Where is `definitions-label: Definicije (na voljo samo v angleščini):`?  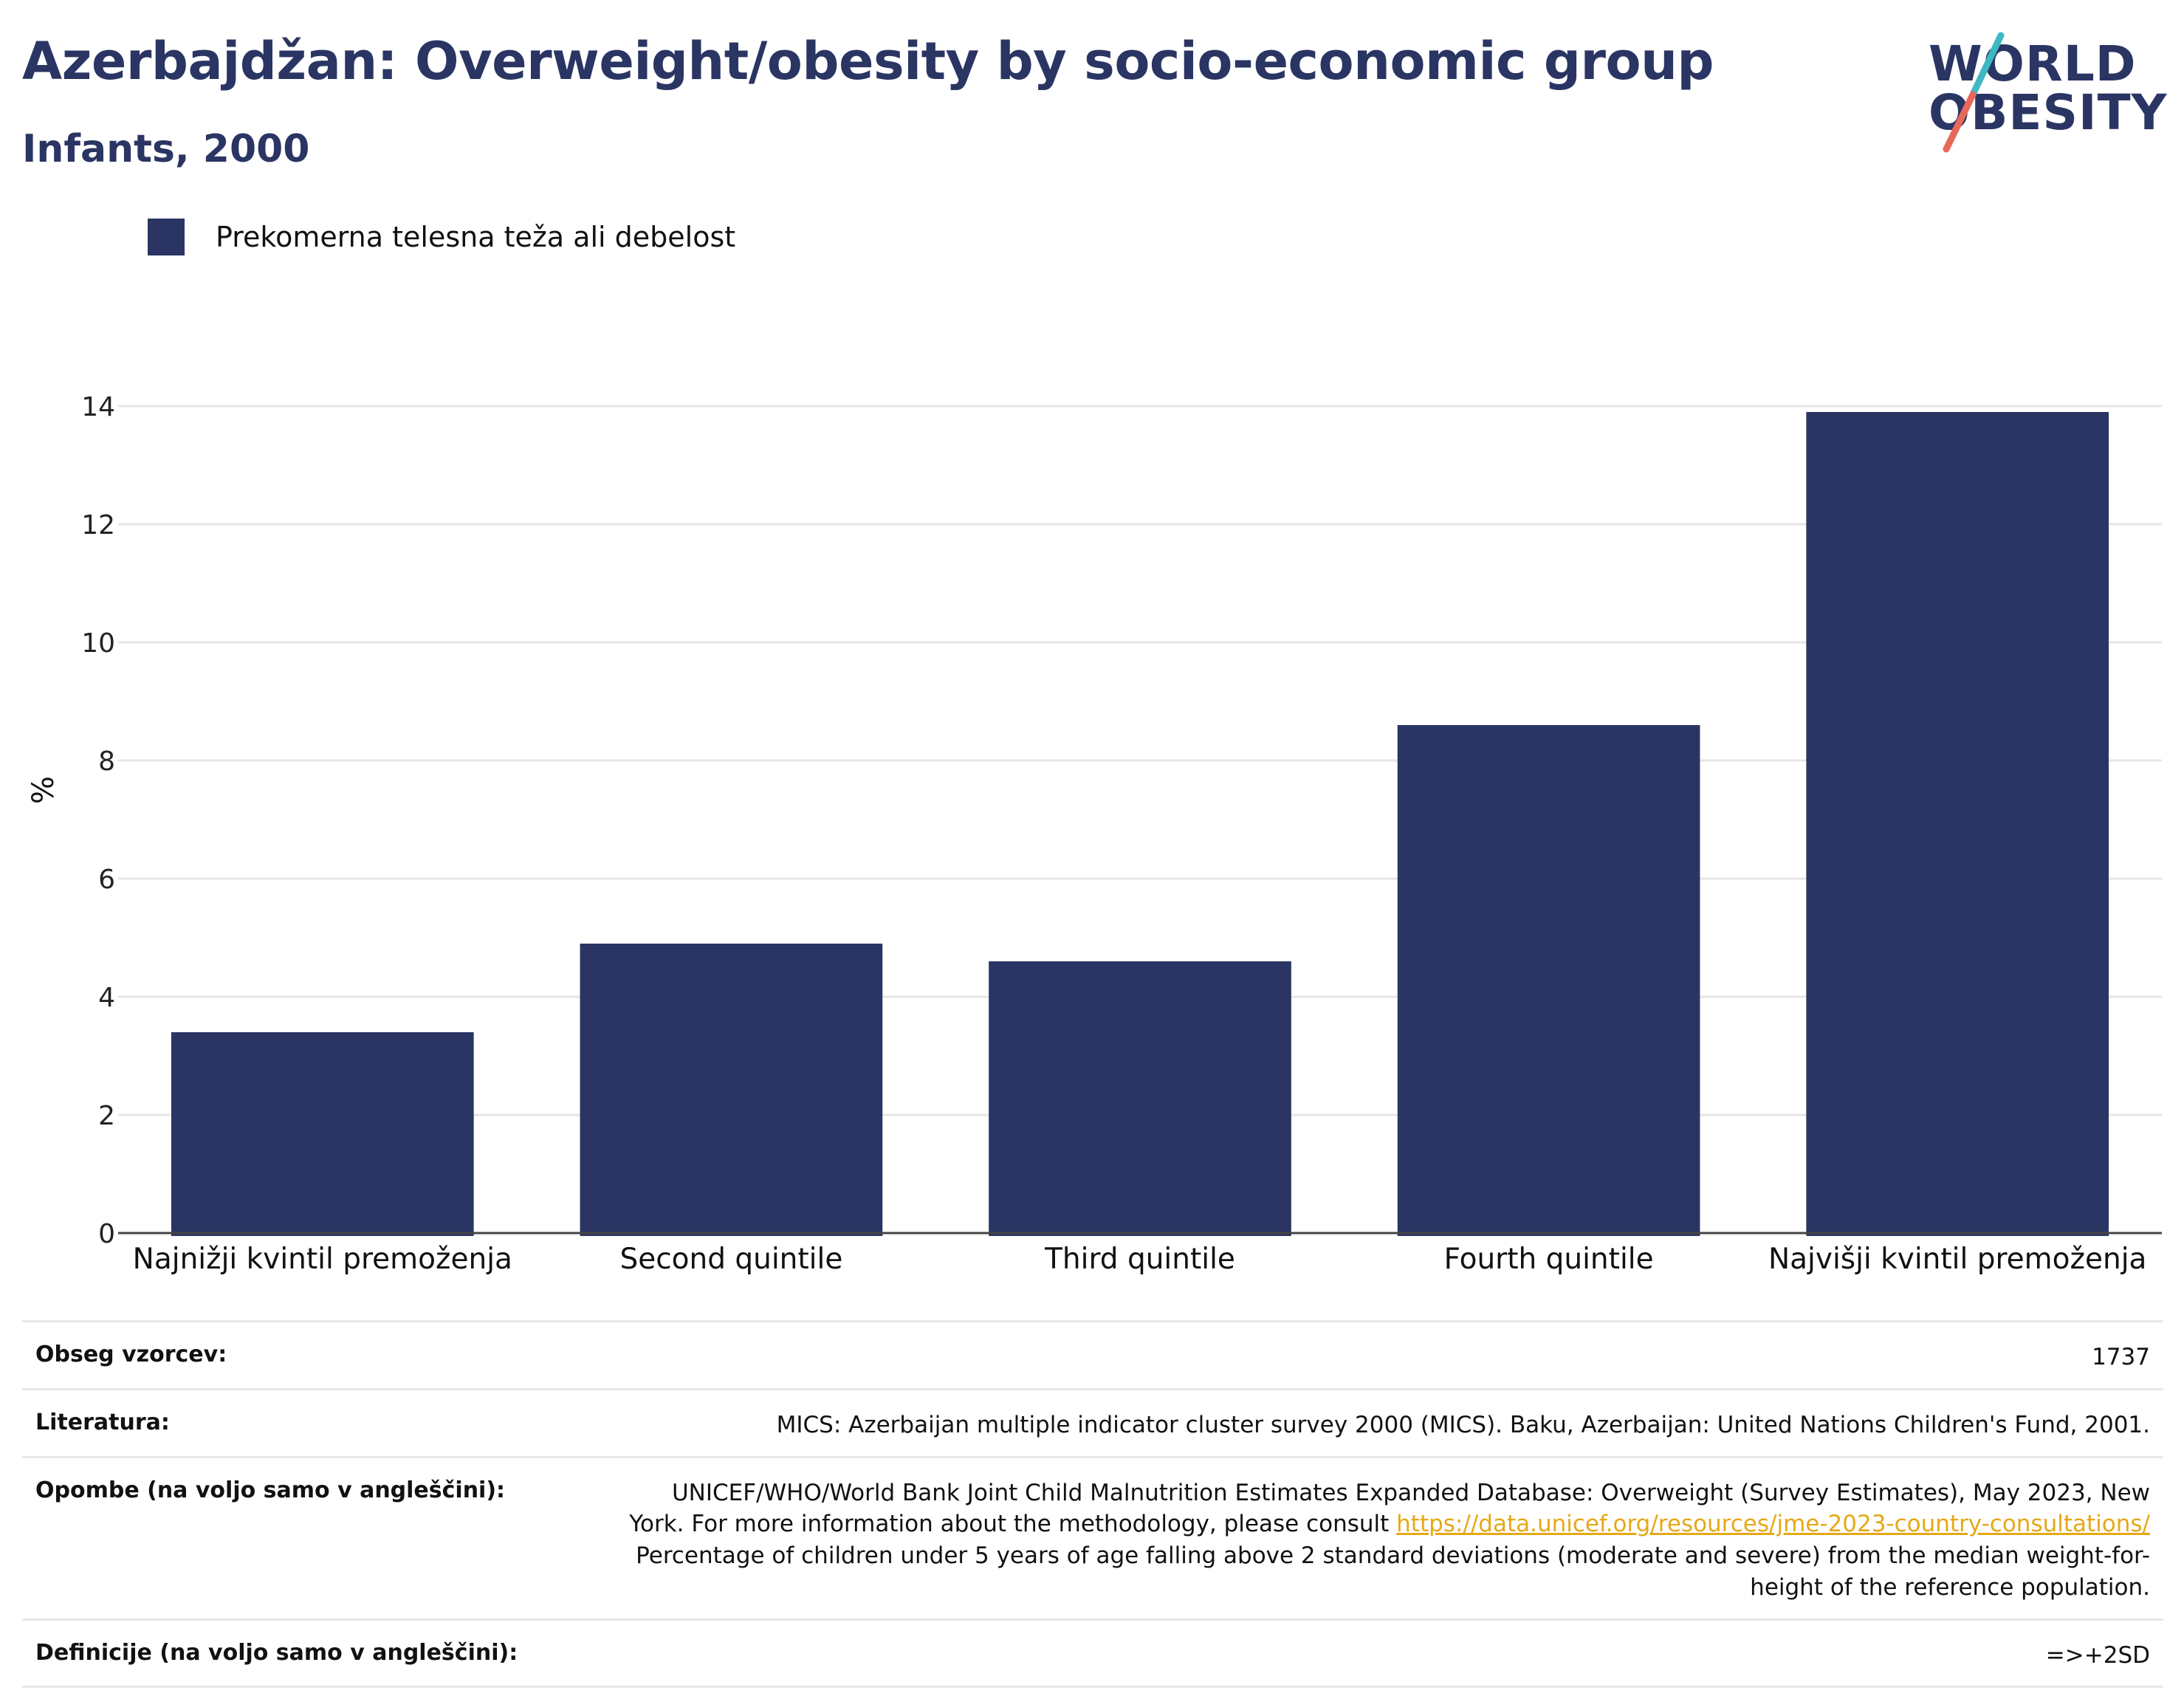
definitions-label: Definicije (na voljo samo v angleščini): is located at coordinates (277, 1652).